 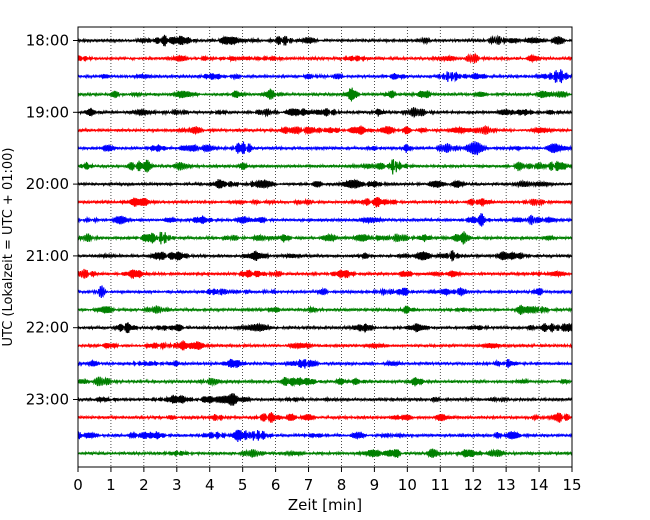 I want to click on x-tick-label: 3, so click(x=177, y=485).